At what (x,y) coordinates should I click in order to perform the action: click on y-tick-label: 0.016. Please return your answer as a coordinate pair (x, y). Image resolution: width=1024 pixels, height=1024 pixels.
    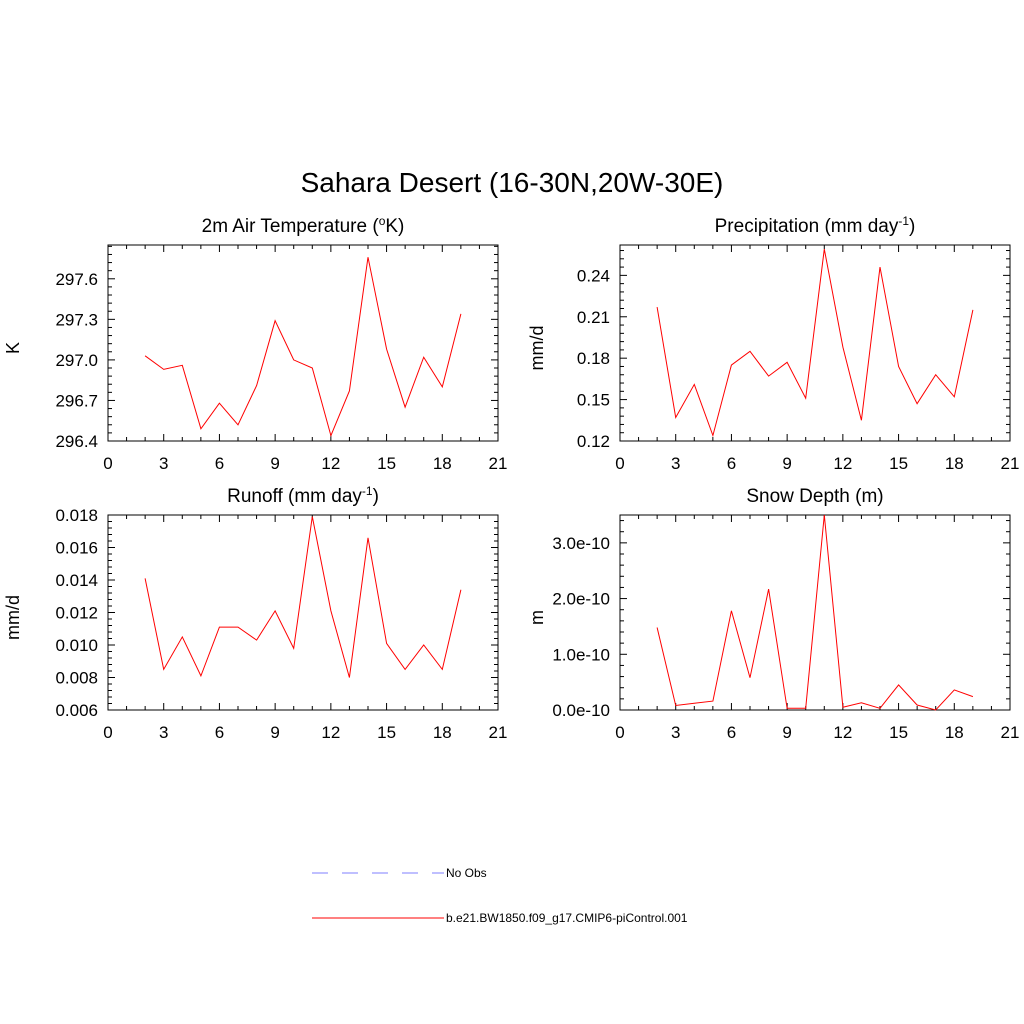
    Looking at the image, I should click on (76, 548).